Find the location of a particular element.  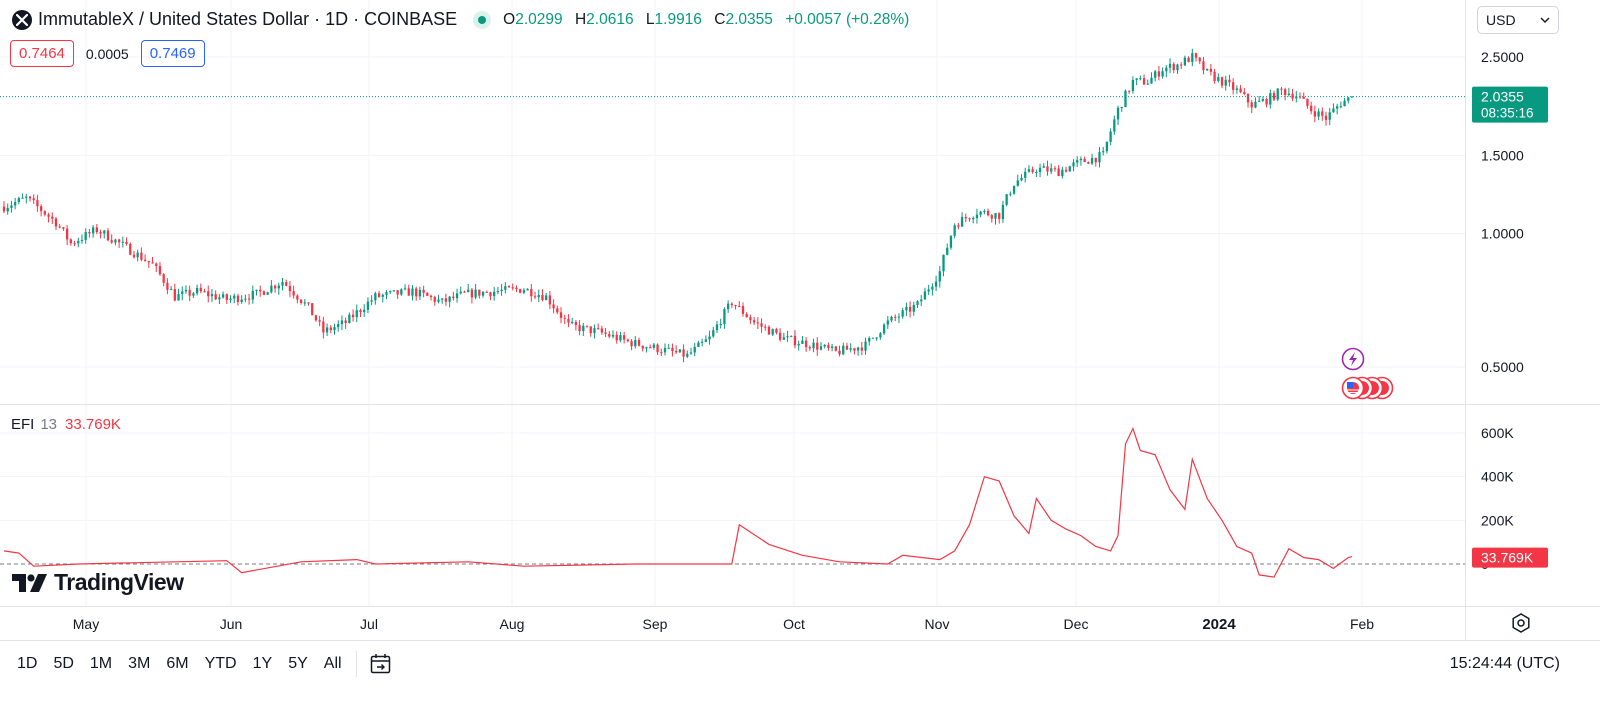

time-tick-label: Nov is located at coordinates (937, 624).